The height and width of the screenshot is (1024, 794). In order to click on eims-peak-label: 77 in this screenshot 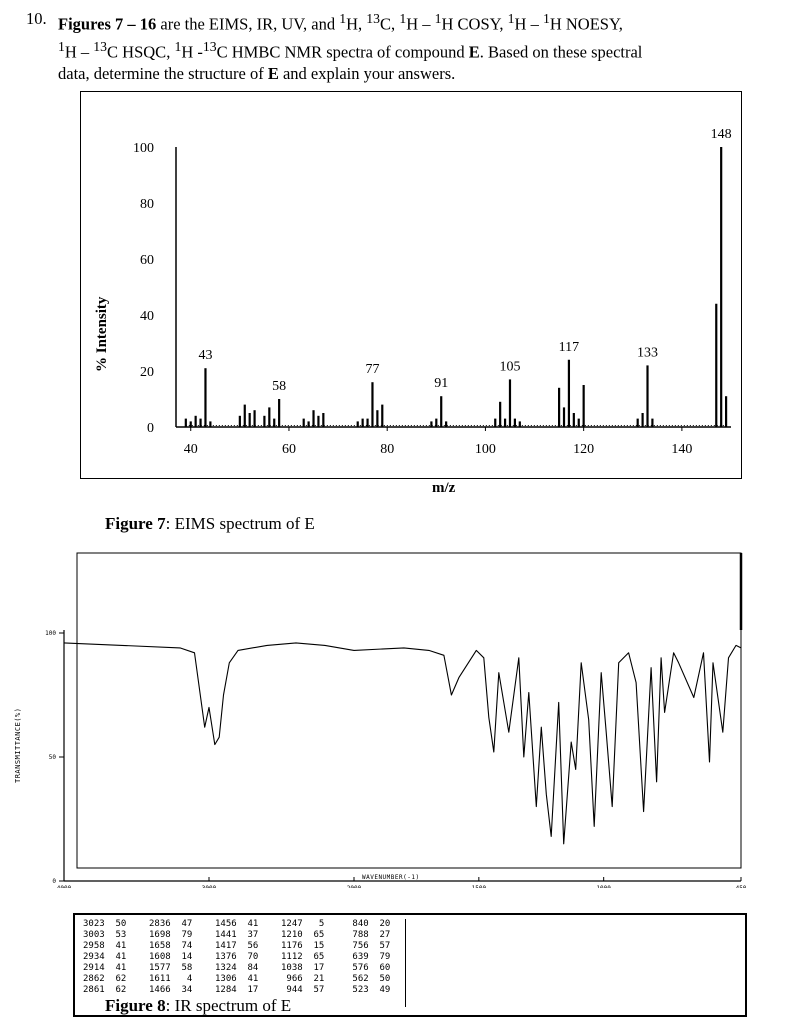, I will do `click(372, 369)`.